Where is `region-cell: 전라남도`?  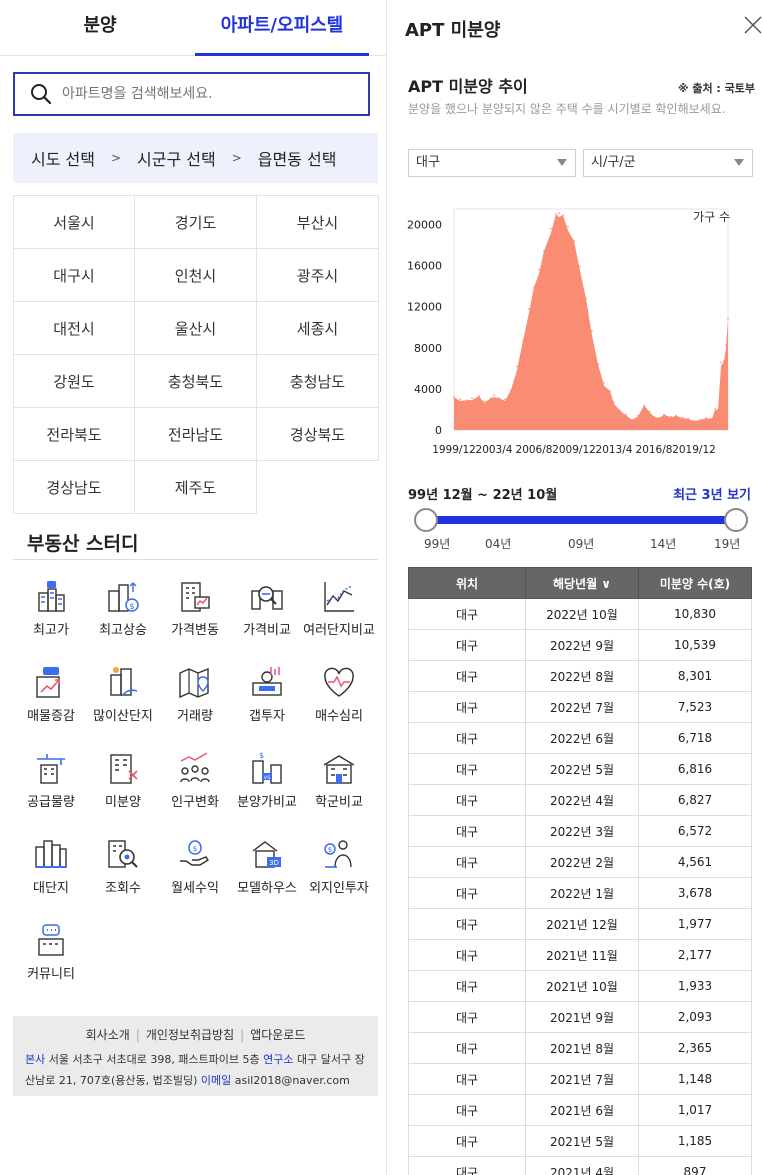 region-cell: 전라남도 is located at coordinates (196, 434).